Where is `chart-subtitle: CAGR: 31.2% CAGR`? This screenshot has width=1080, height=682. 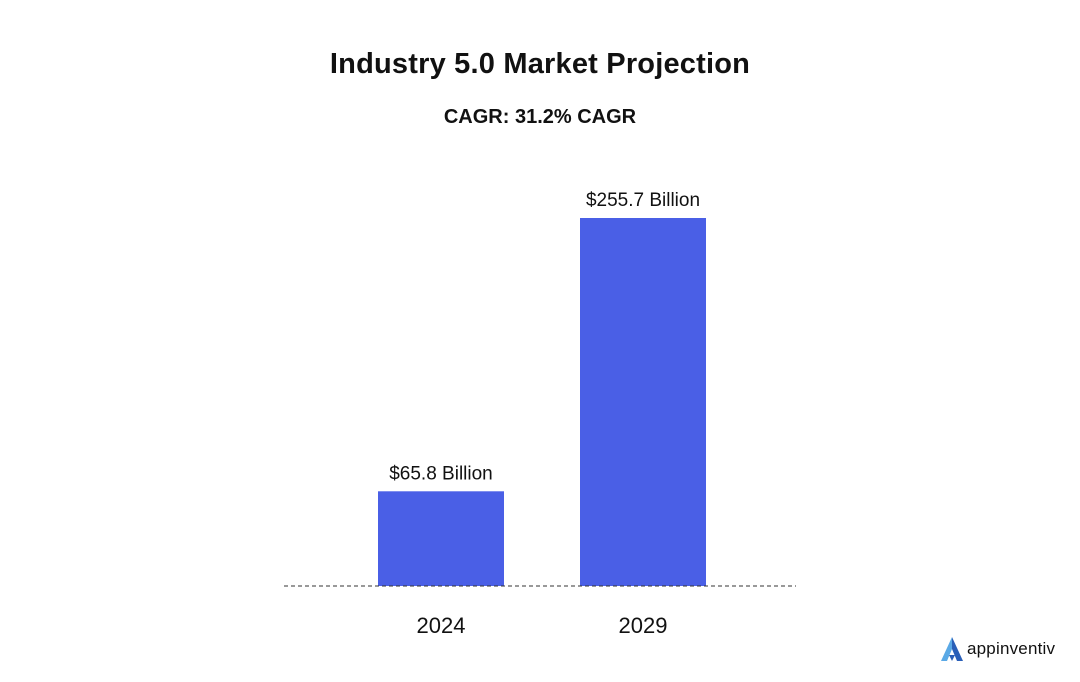 chart-subtitle: CAGR: 31.2% CAGR is located at coordinates (540, 117).